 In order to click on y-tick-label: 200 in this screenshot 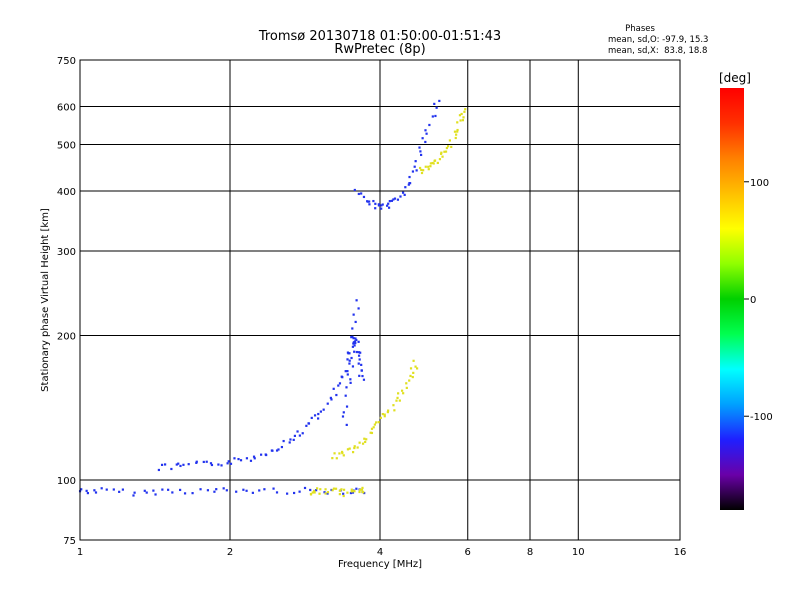, I will do `click(66, 337)`.